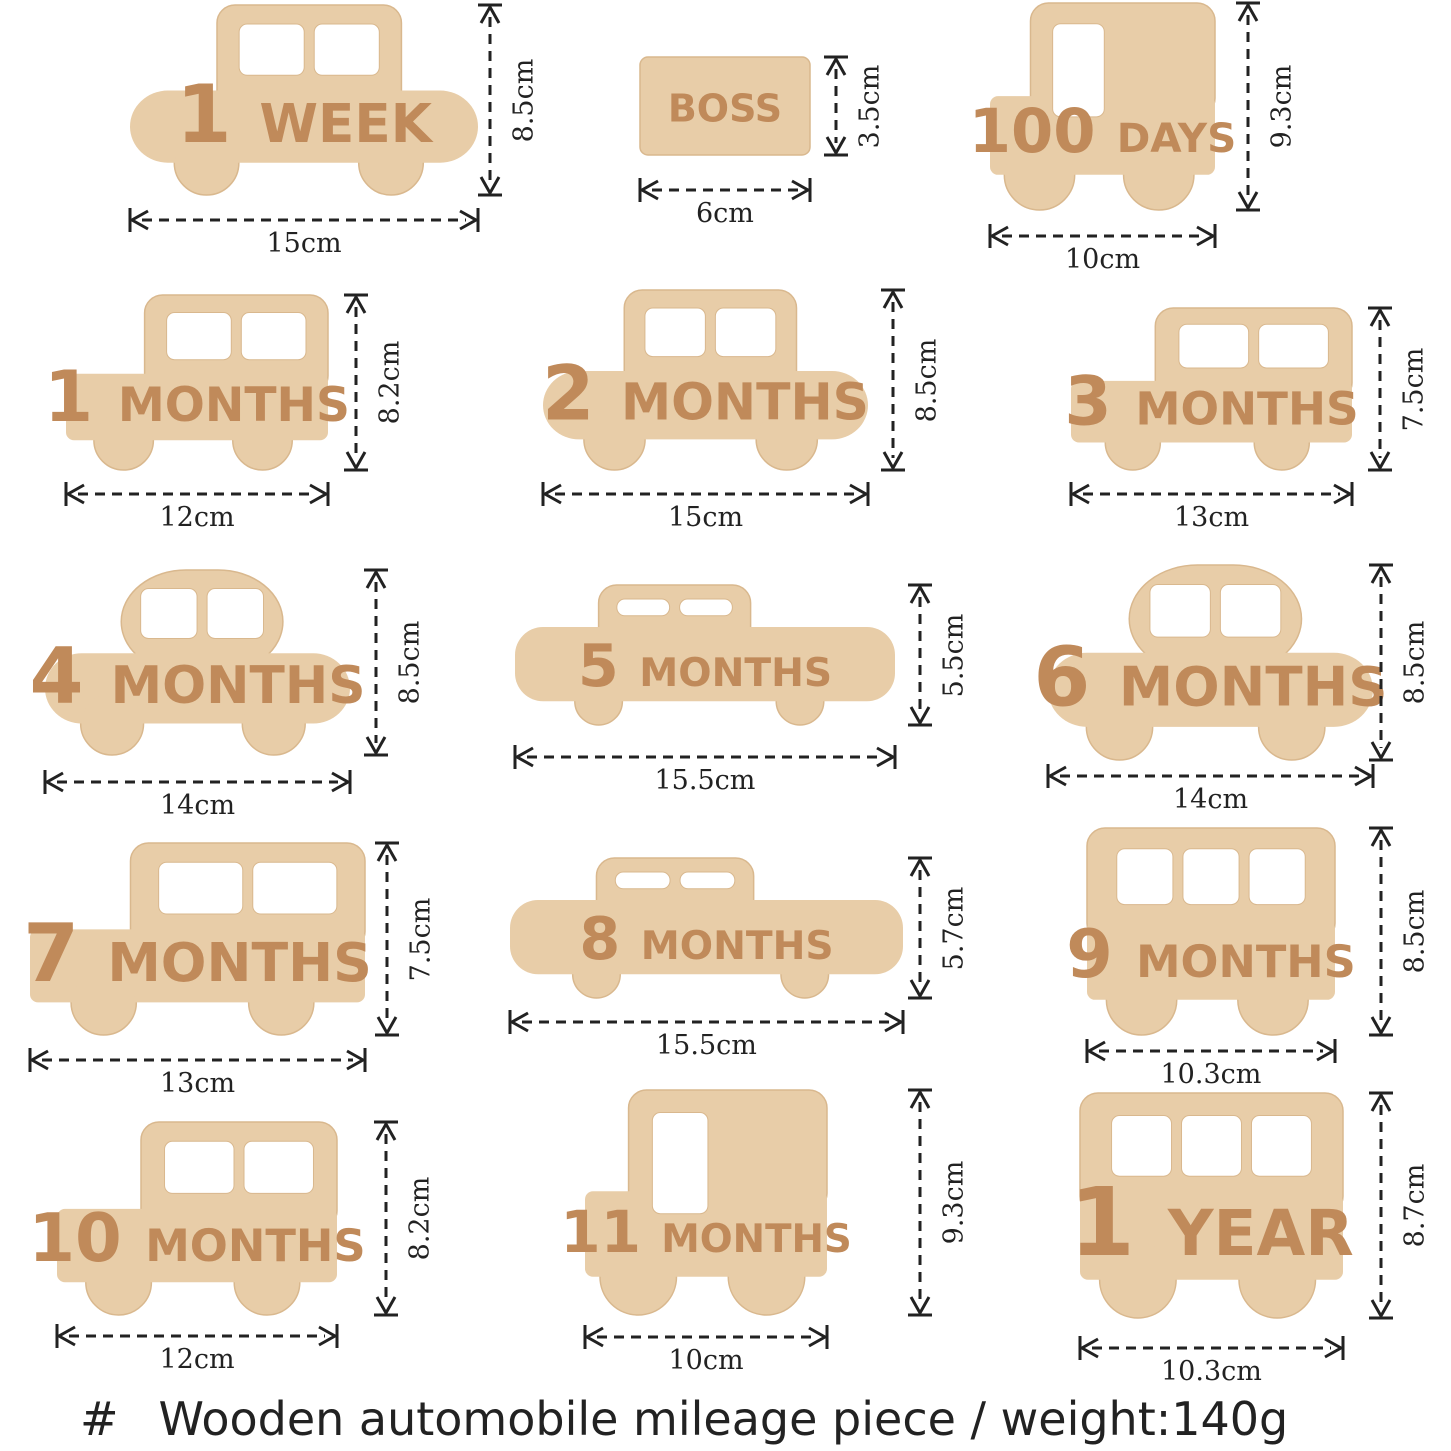 This screenshot has width=1451, height=1451. I want to click on height-label: 5.7cm, so click(954, 928).